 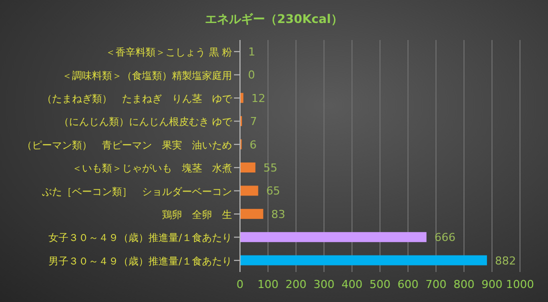 What do you see at coordinates (197, 215) in the screenshot?
I see `y-tick-label: 鶏卵 全卵 生` at bounding box center [197, 215].